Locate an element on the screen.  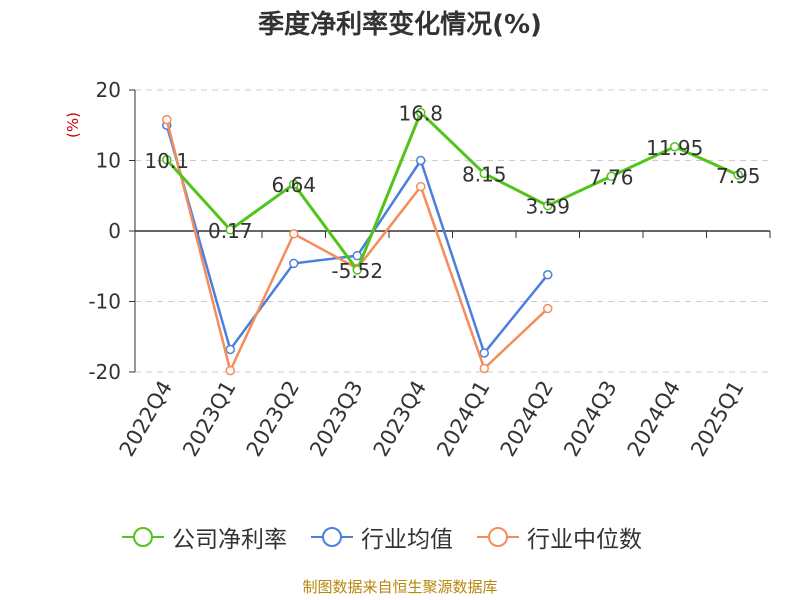
x-tick-label: 2023Q4 is located at coordinates (400, 419).